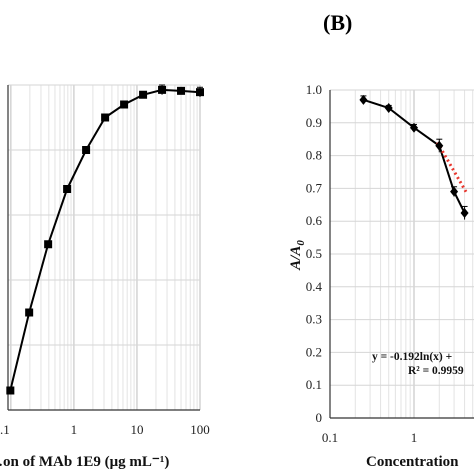 The height and width of the screenshot is (474, 474). I want to click on panel-b-y-tick-label: 0.8, so click(314, 155).